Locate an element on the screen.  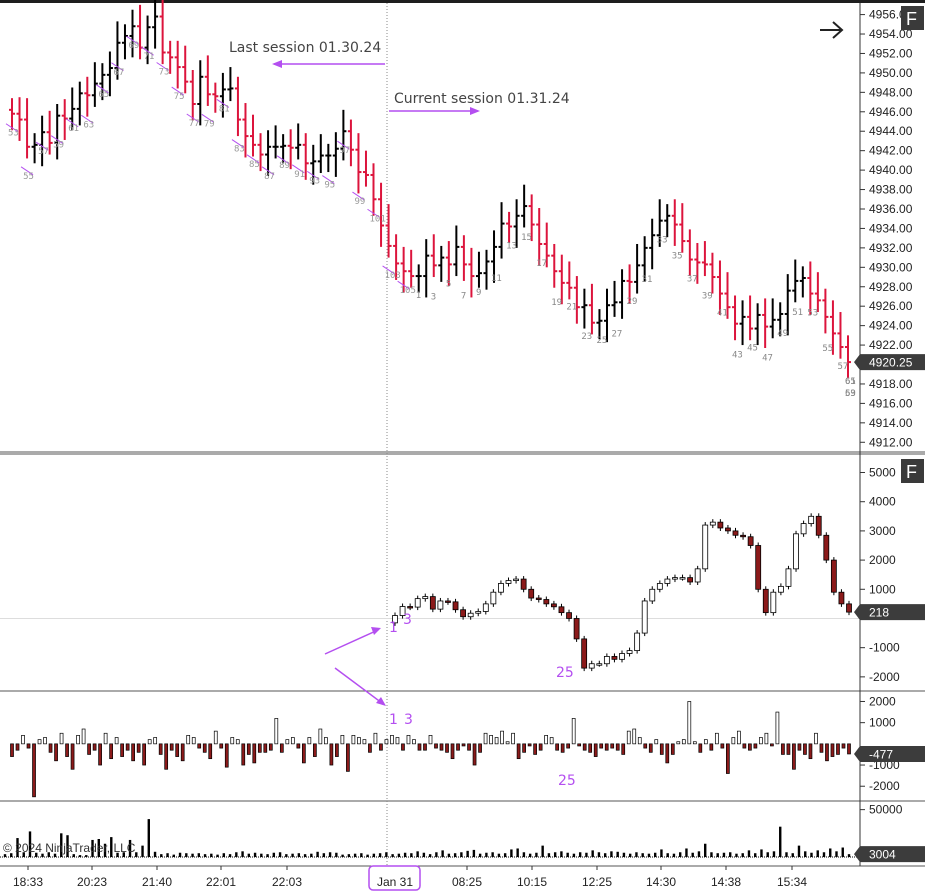
bar-count-label: 59 is located at coordinates (850, 394).